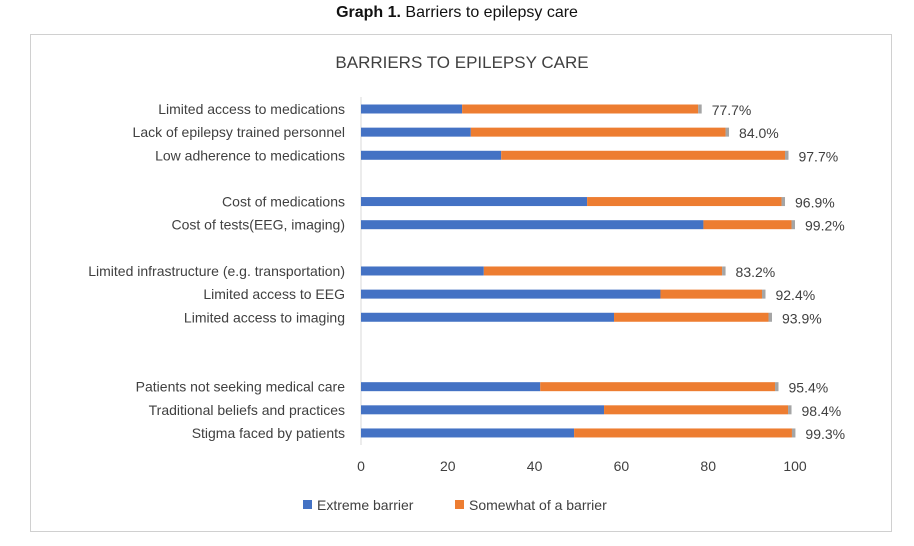 The height and width of the screenshot is (546, 914). I want to click on category-label: Limited access to medications, so click(251, 109).